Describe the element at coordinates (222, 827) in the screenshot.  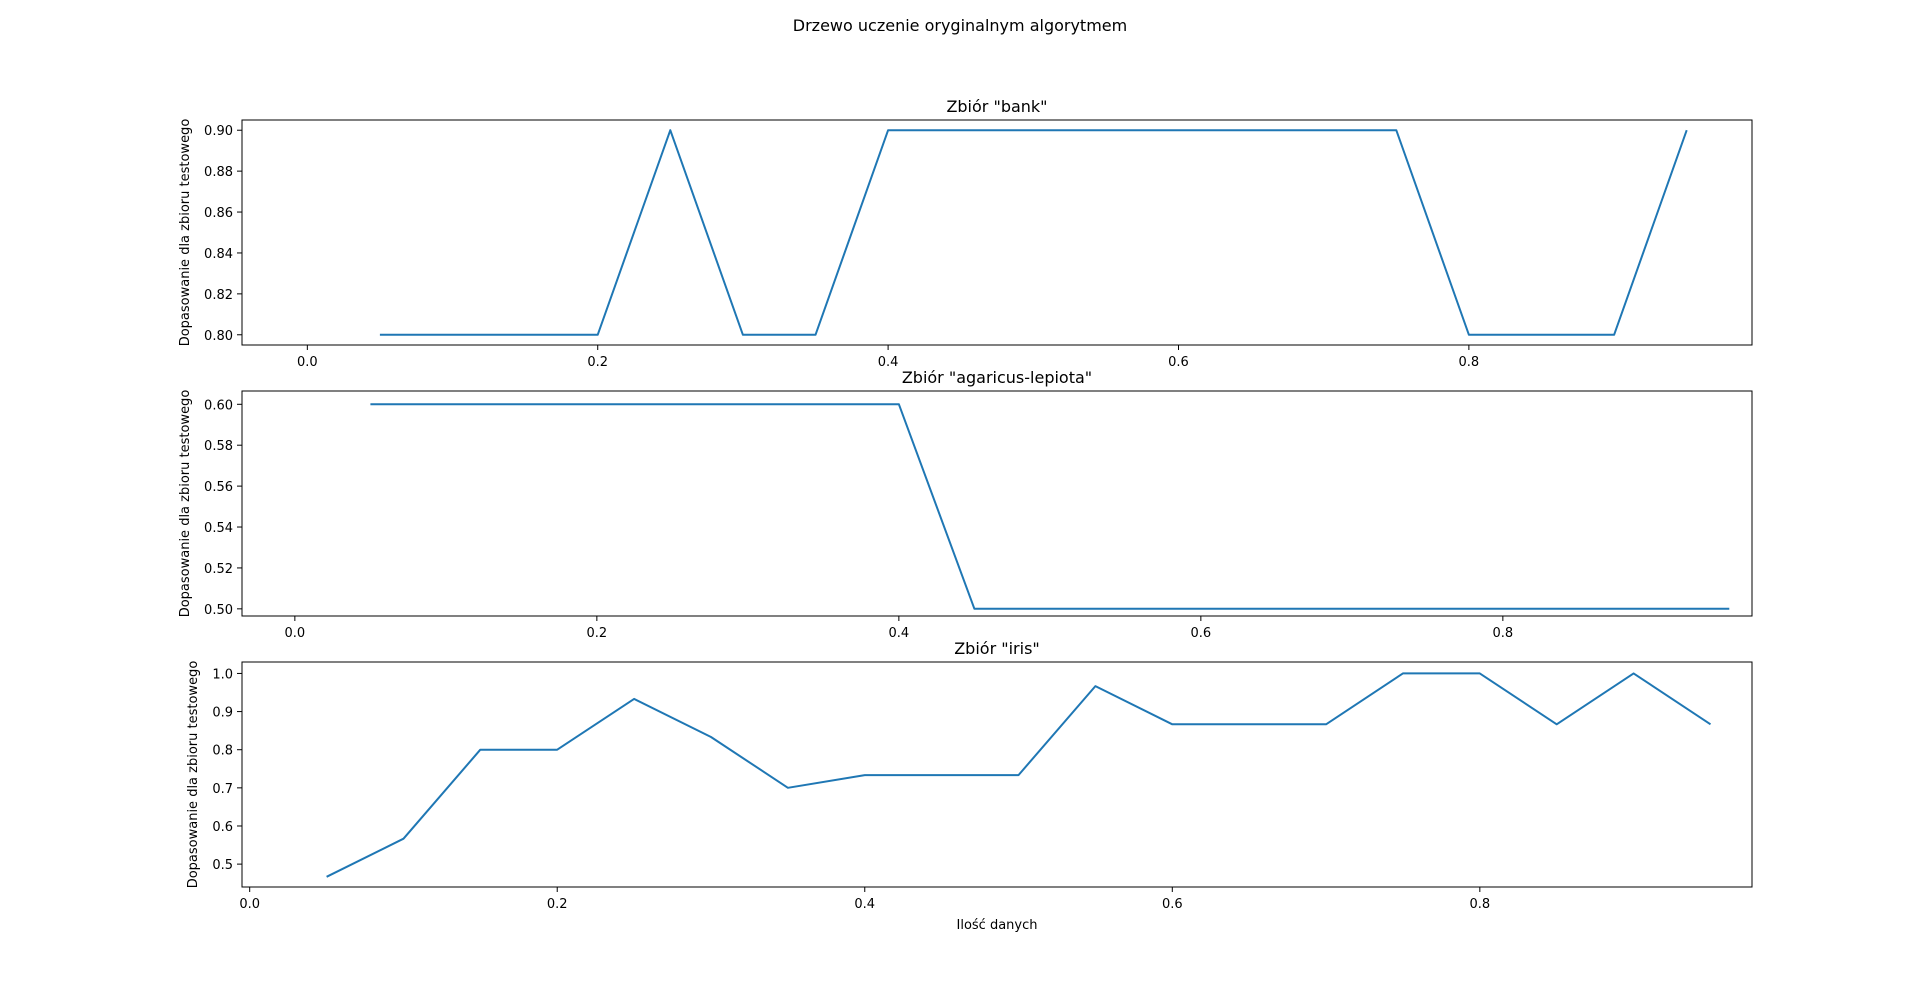
I see `y-tick-label: 0.6` at that location.